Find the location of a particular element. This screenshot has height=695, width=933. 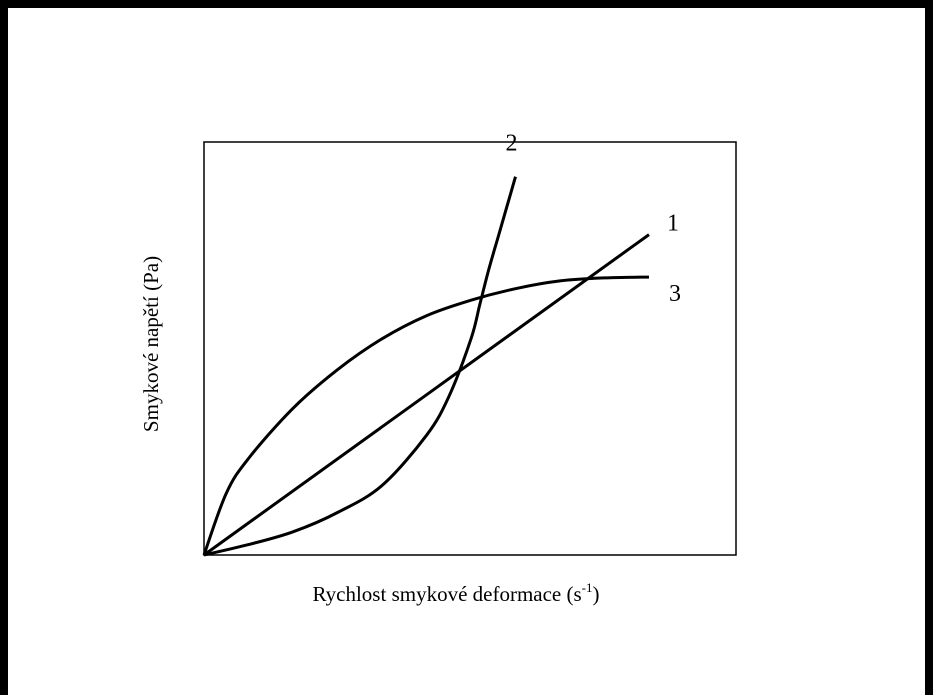

series-label-1: 1 is located at coordinates (673, 224).